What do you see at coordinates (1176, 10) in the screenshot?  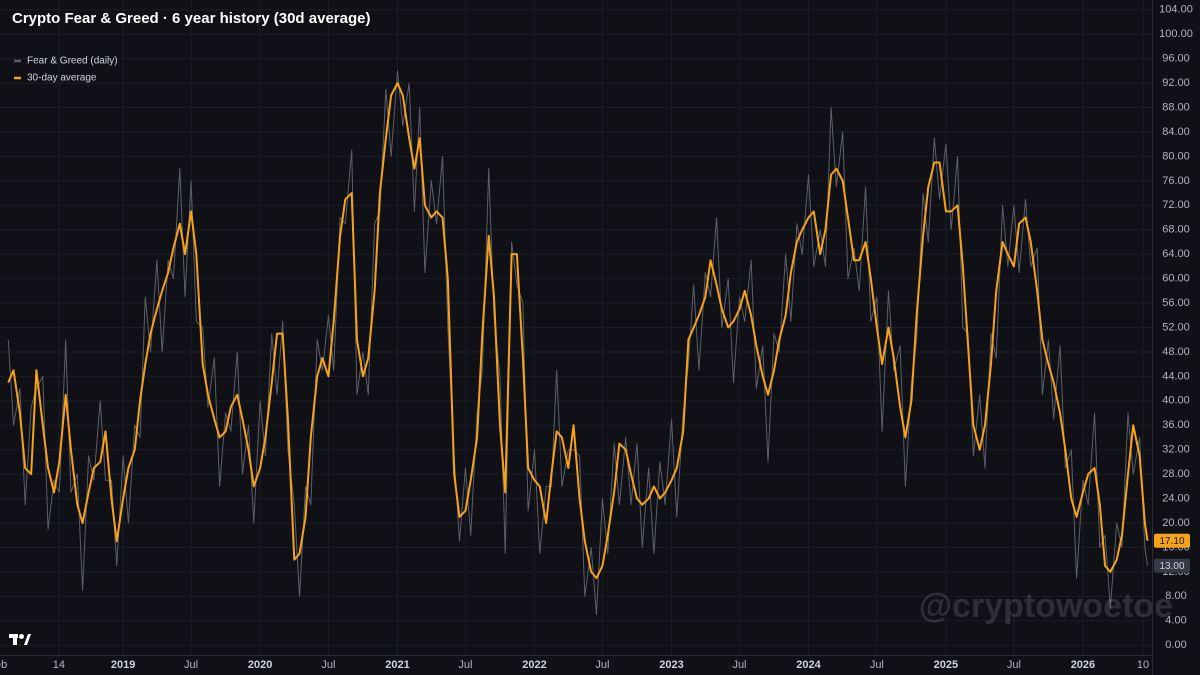 I see `y-tick-label: 104.00` at bounding box center [1176, 10].